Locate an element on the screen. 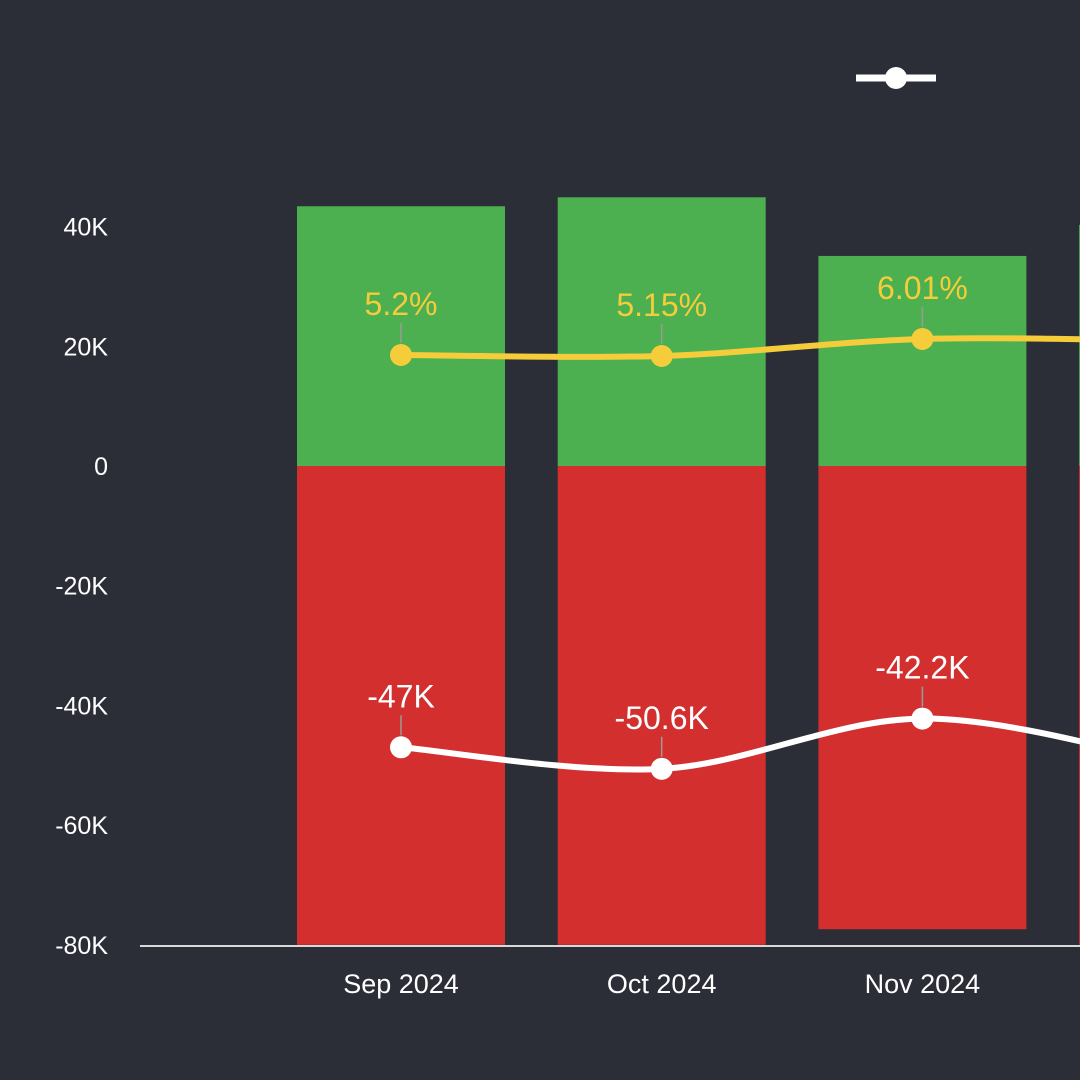 The height and width of the screenshot is (1080, 1080). data-label-rate: 5.2% is located at coordinates (401, 304).